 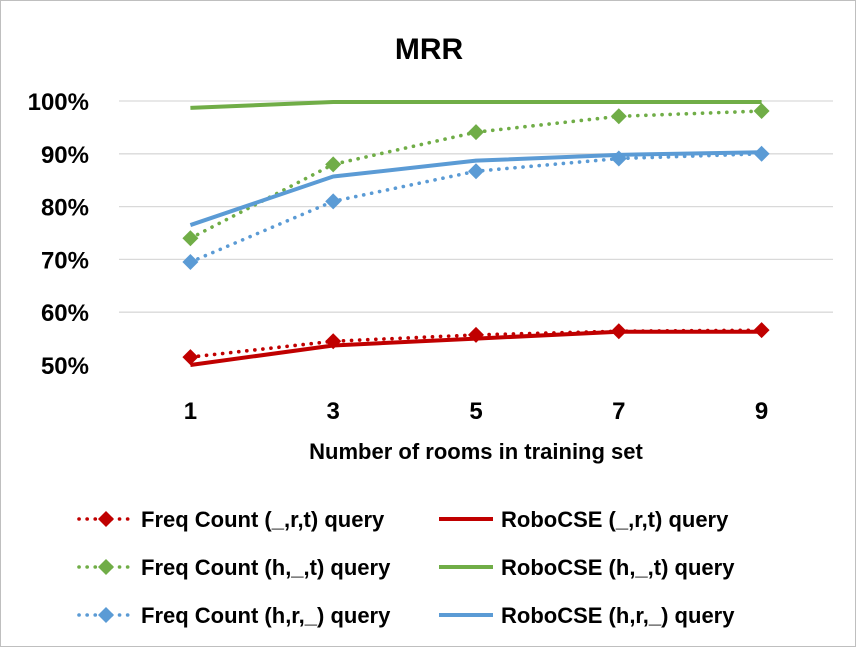 I want to click on legend-label: Freq Count (_,r,t) query, so click(x=263, y=519).